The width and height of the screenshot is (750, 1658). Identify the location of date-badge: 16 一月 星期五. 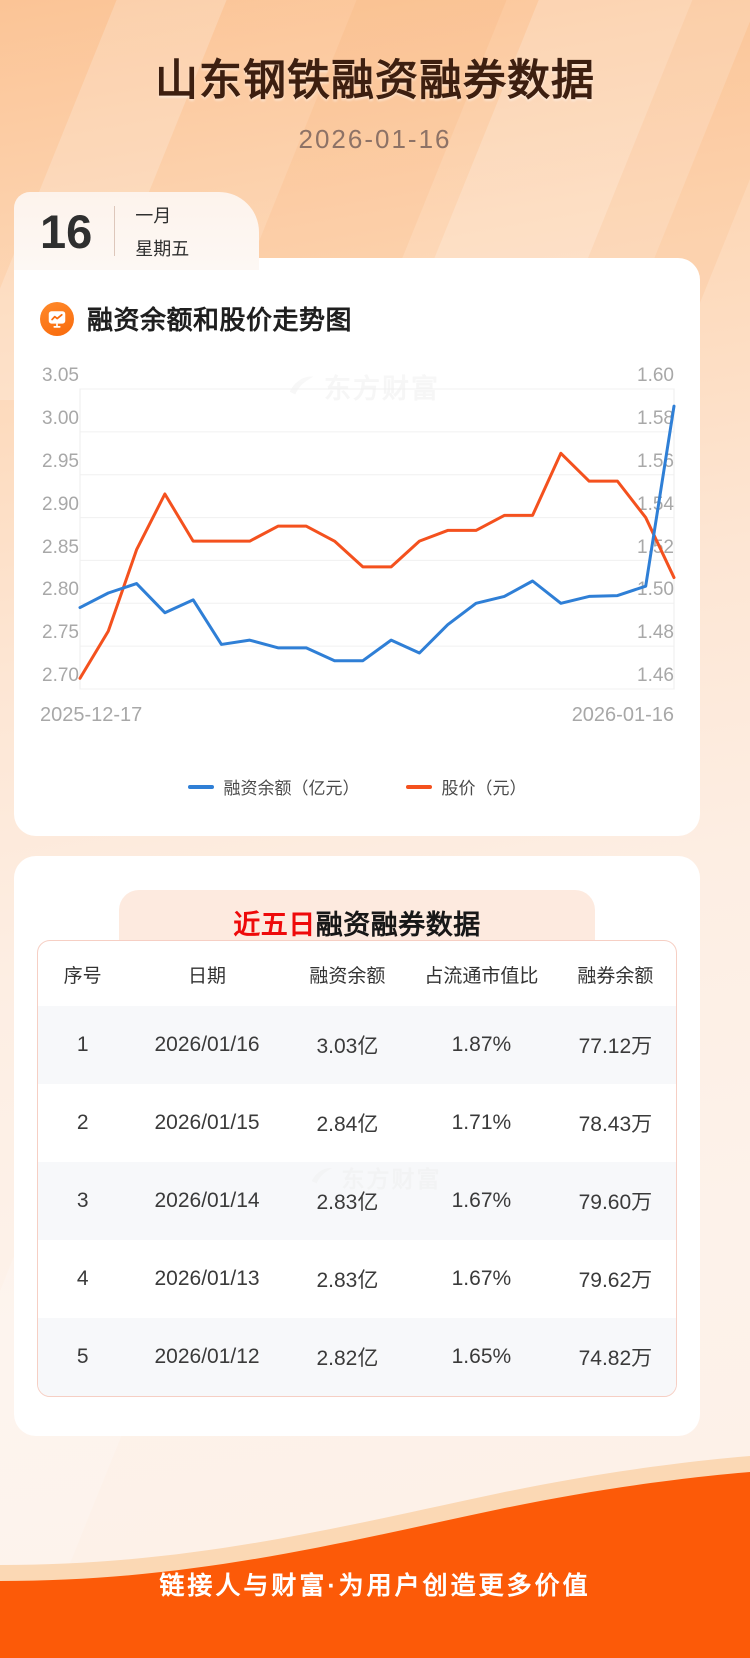
(136, 231).